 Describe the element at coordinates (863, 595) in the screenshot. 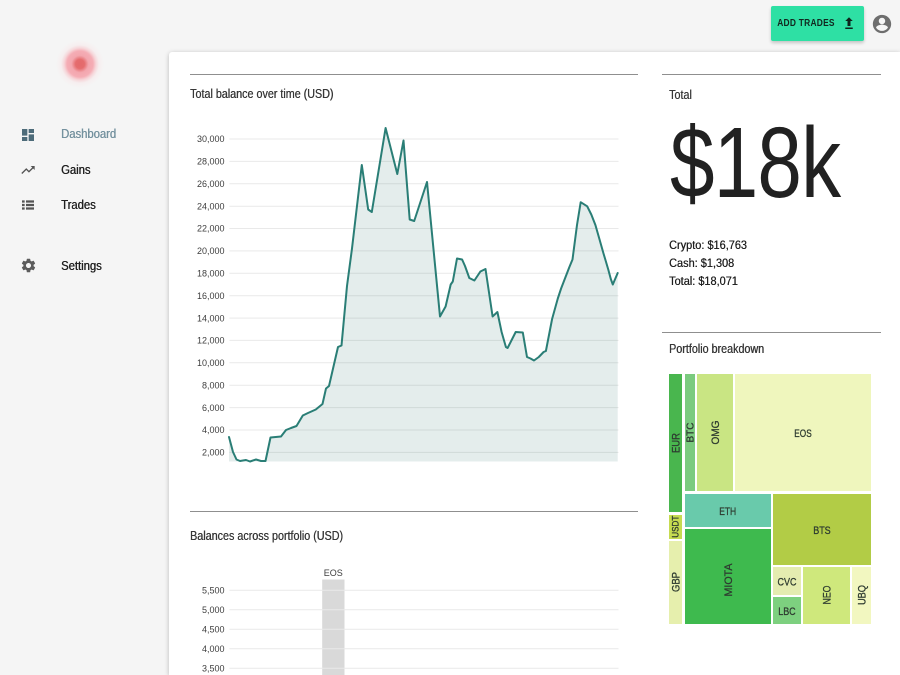

I see `svg-text: UBQ` at that location.